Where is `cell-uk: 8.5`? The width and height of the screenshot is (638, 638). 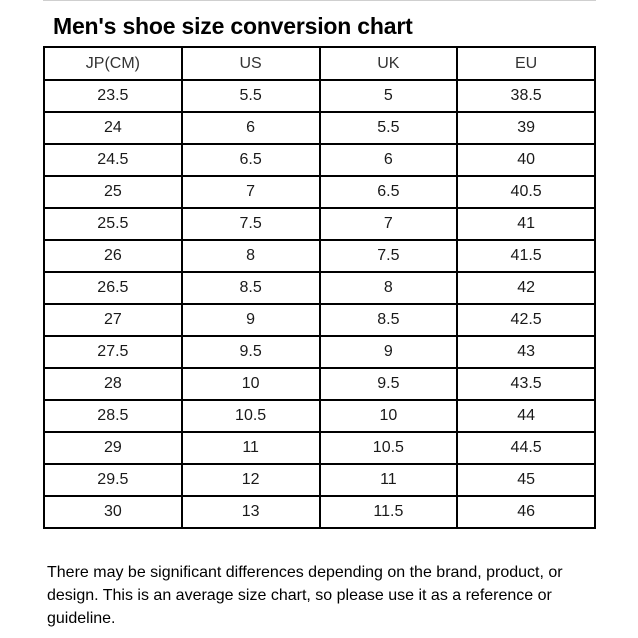 cell-uk: 8.5 is located at coordinates (388, 320).